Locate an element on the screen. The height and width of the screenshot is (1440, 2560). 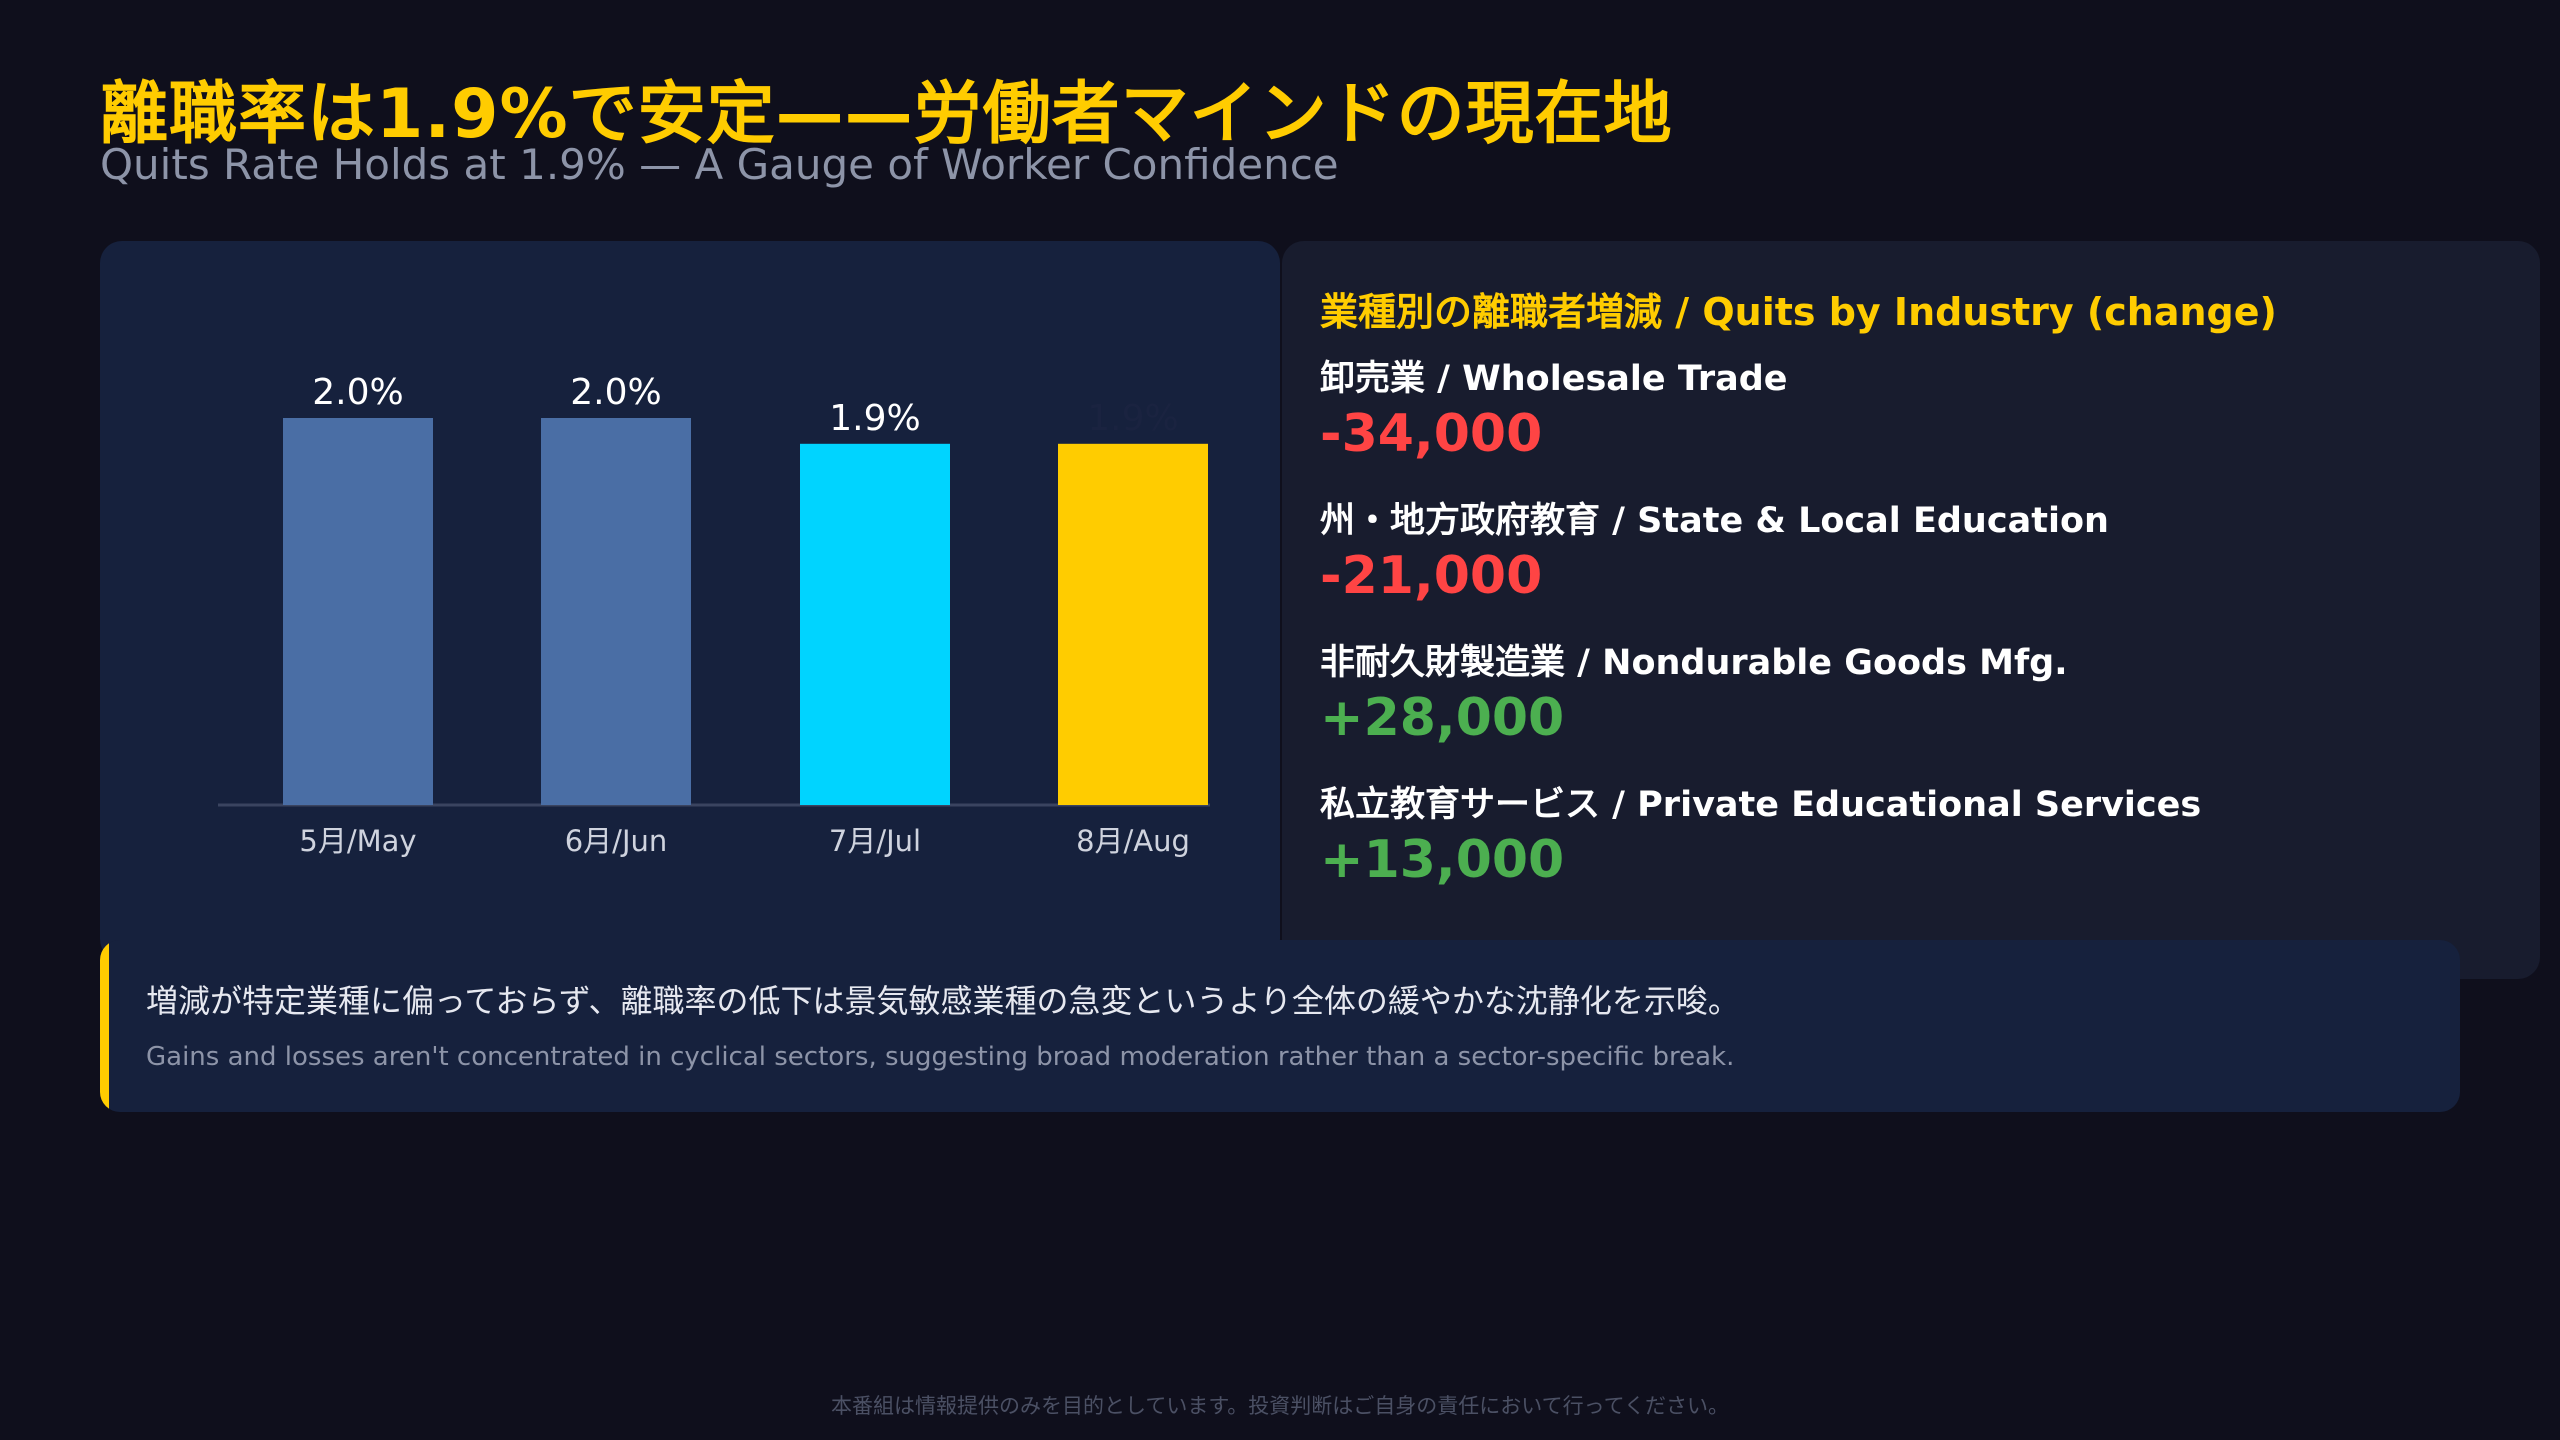
x-tick-label: 7月/Jul is located at coordinates (875, 841).